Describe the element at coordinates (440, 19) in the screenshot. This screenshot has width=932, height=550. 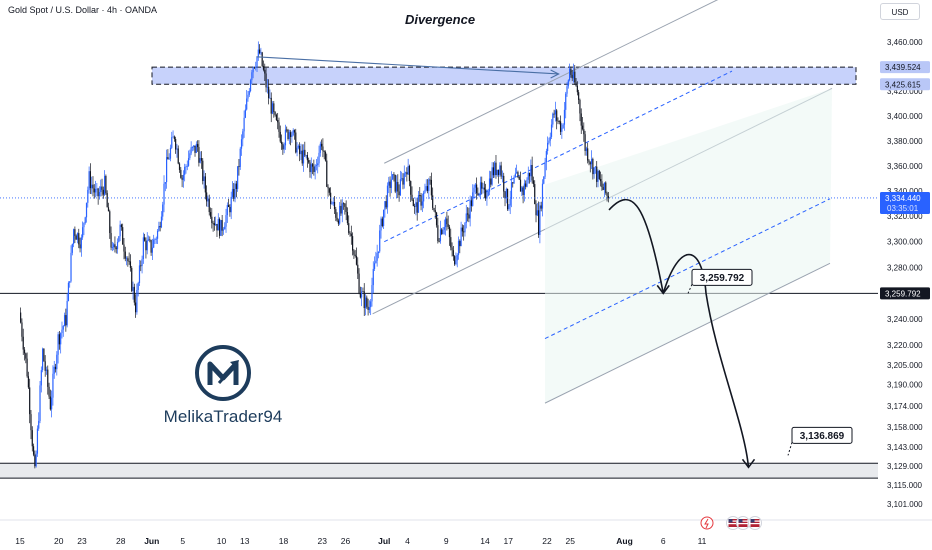
I see `chart-title: Divergence` at that location.